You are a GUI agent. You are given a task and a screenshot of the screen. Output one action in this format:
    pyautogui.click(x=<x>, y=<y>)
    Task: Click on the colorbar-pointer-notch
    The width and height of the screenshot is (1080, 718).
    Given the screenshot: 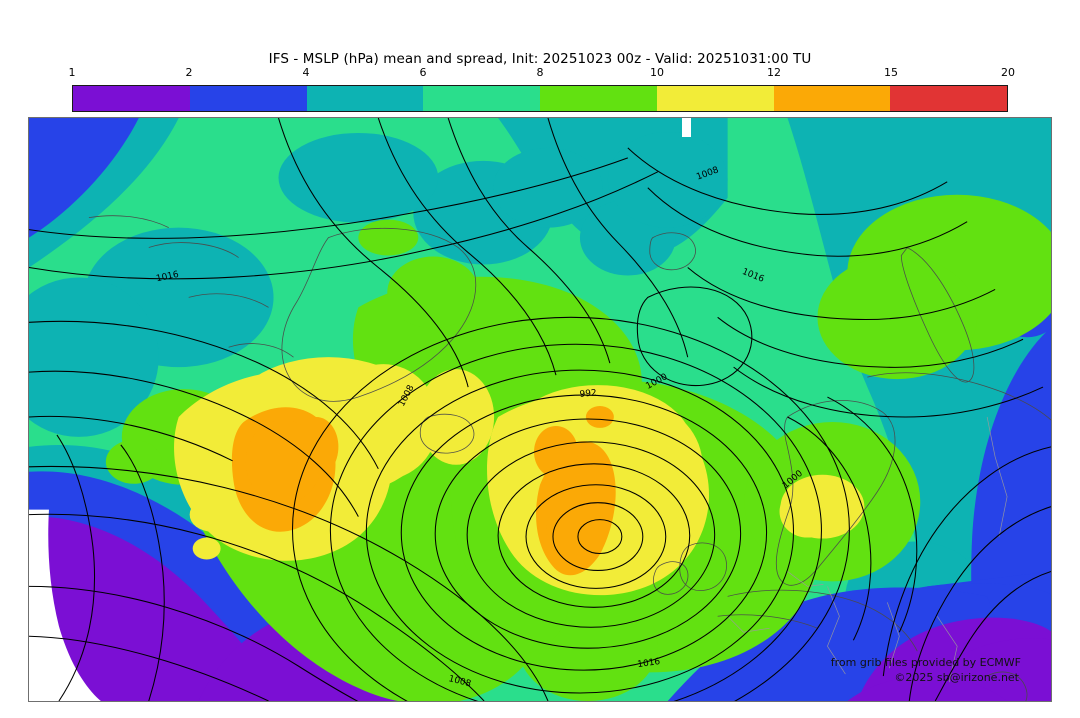 What is the action you would take?
    pyautogui.click(x=686, y=127)
    